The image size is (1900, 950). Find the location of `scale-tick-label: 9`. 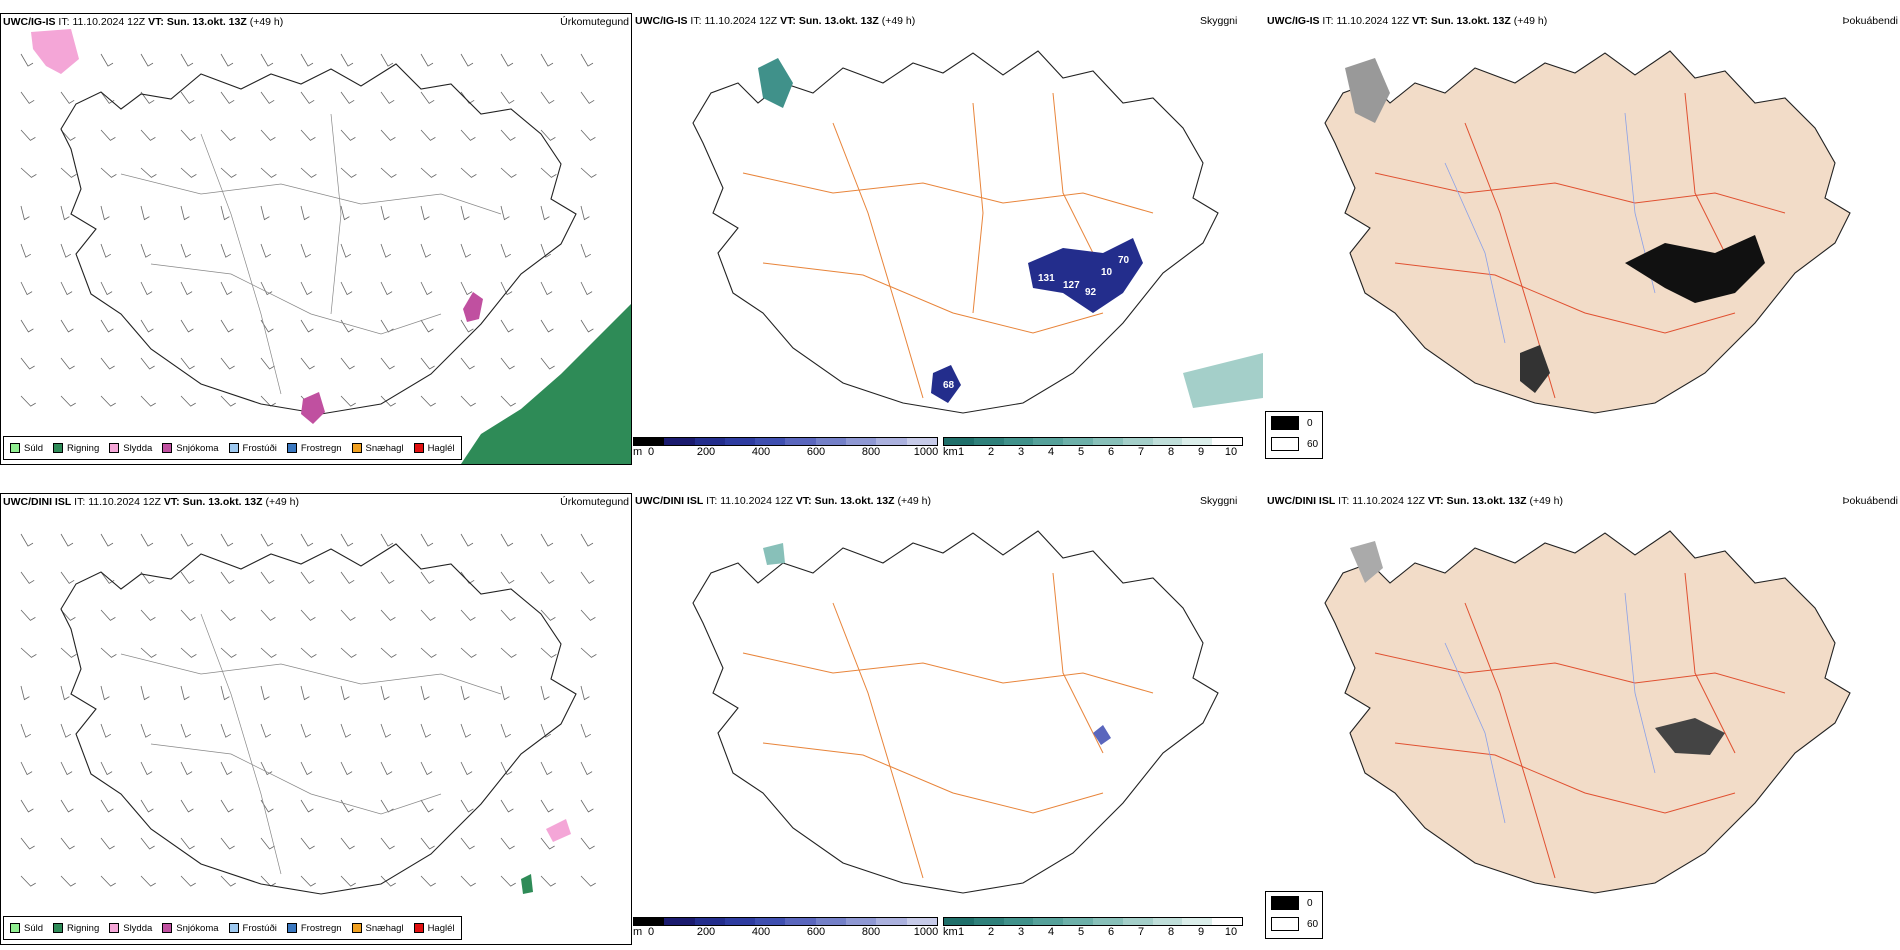

scale-tick-label: 9 is located at coordinates (1201, 932).